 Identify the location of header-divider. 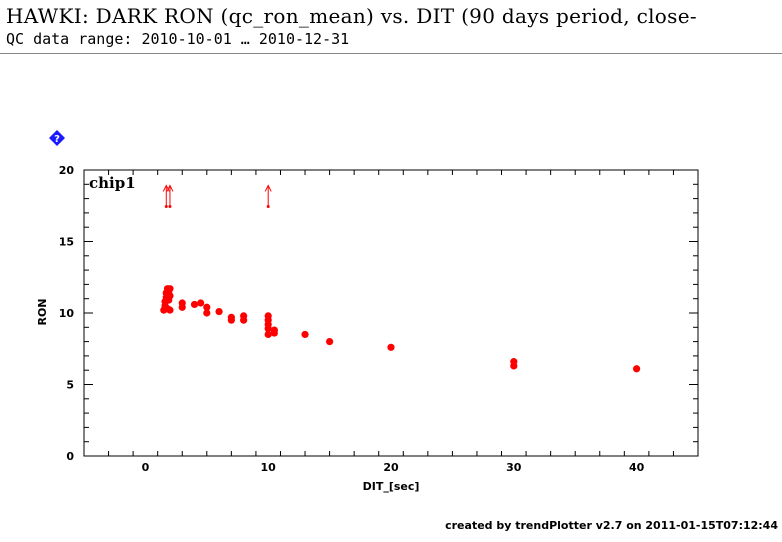
(391, 53).